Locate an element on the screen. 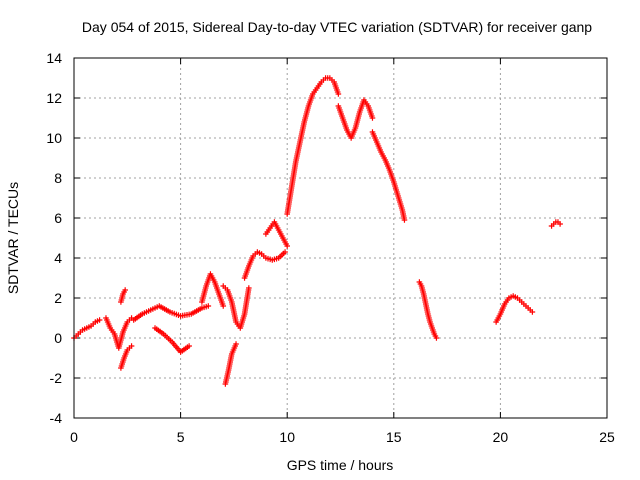  x-tick-label: 5 is located at coordinates (181, 437).